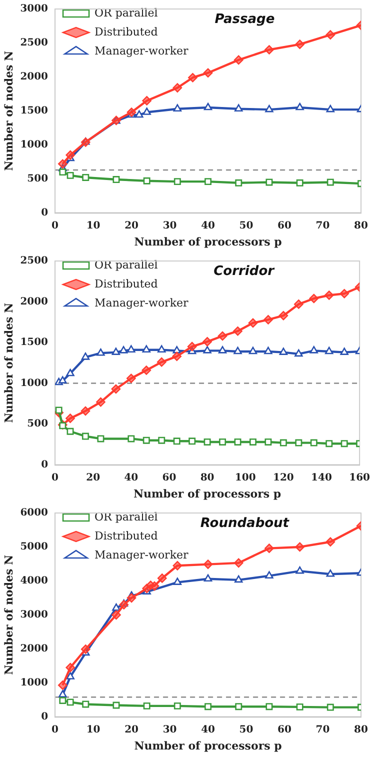 The width and height of the screenshot is (373, 758). What do you see at coordinates (359, 478) in the screenshot?
I see `x-tick-label: 160` at bounding box center [359, 478].